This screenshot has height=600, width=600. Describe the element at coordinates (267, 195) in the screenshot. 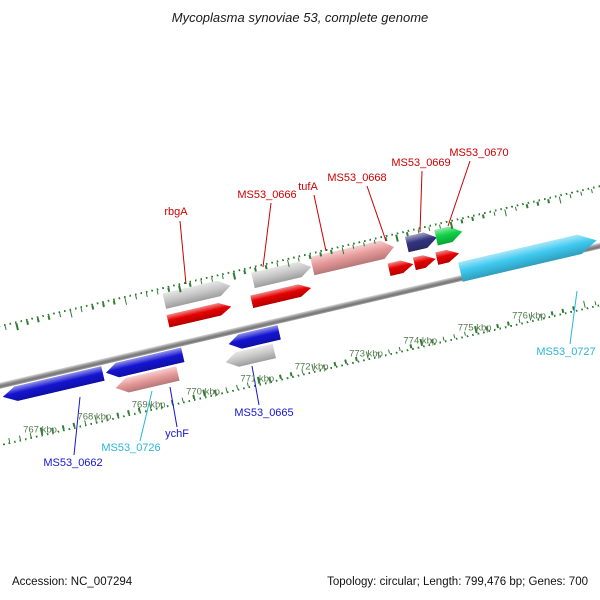

I see `gene-label-MS53_0666: MS53_0666` at that location.